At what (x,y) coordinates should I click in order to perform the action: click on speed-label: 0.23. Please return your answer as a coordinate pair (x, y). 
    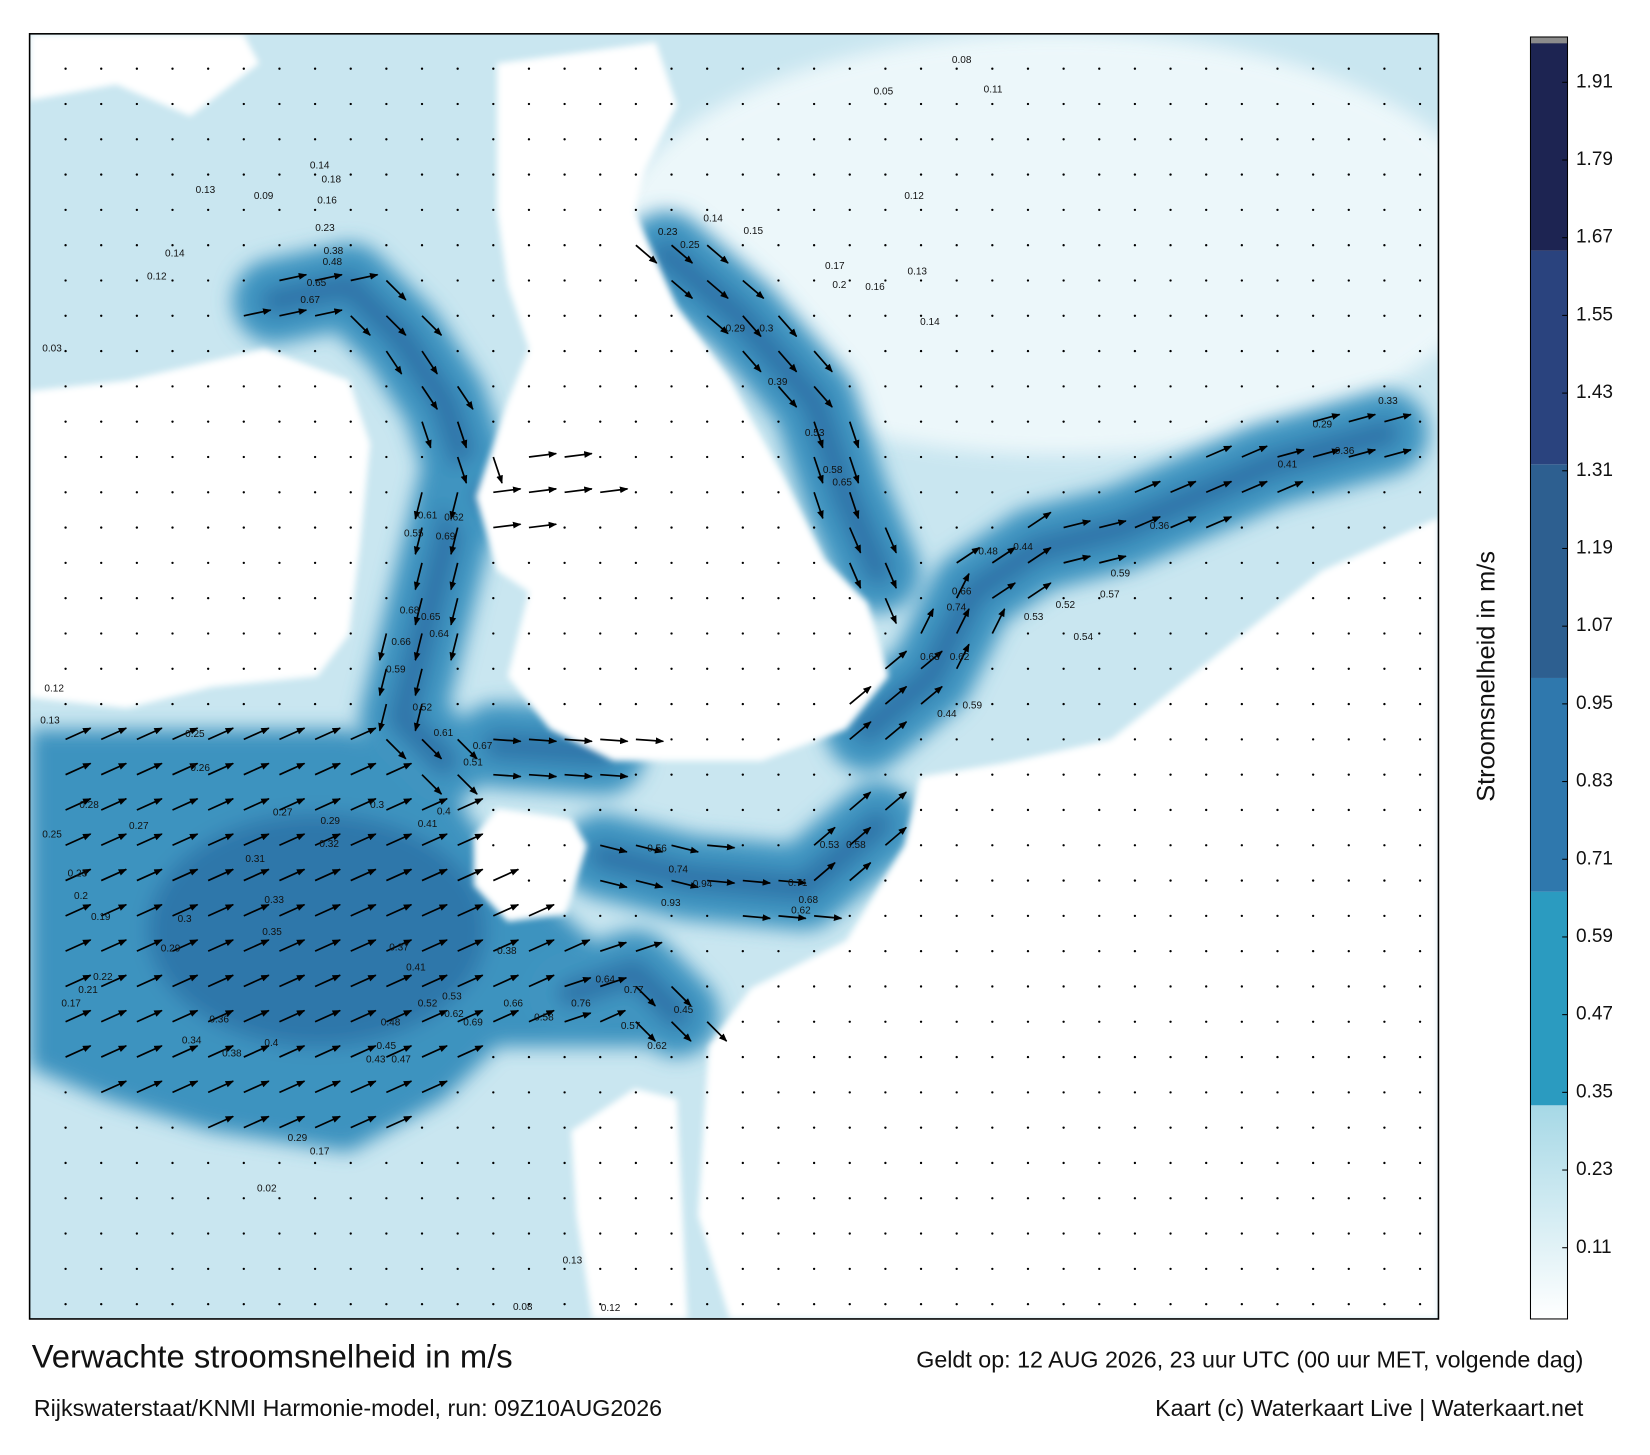
    Looking at the image, I should click on (668, 232).